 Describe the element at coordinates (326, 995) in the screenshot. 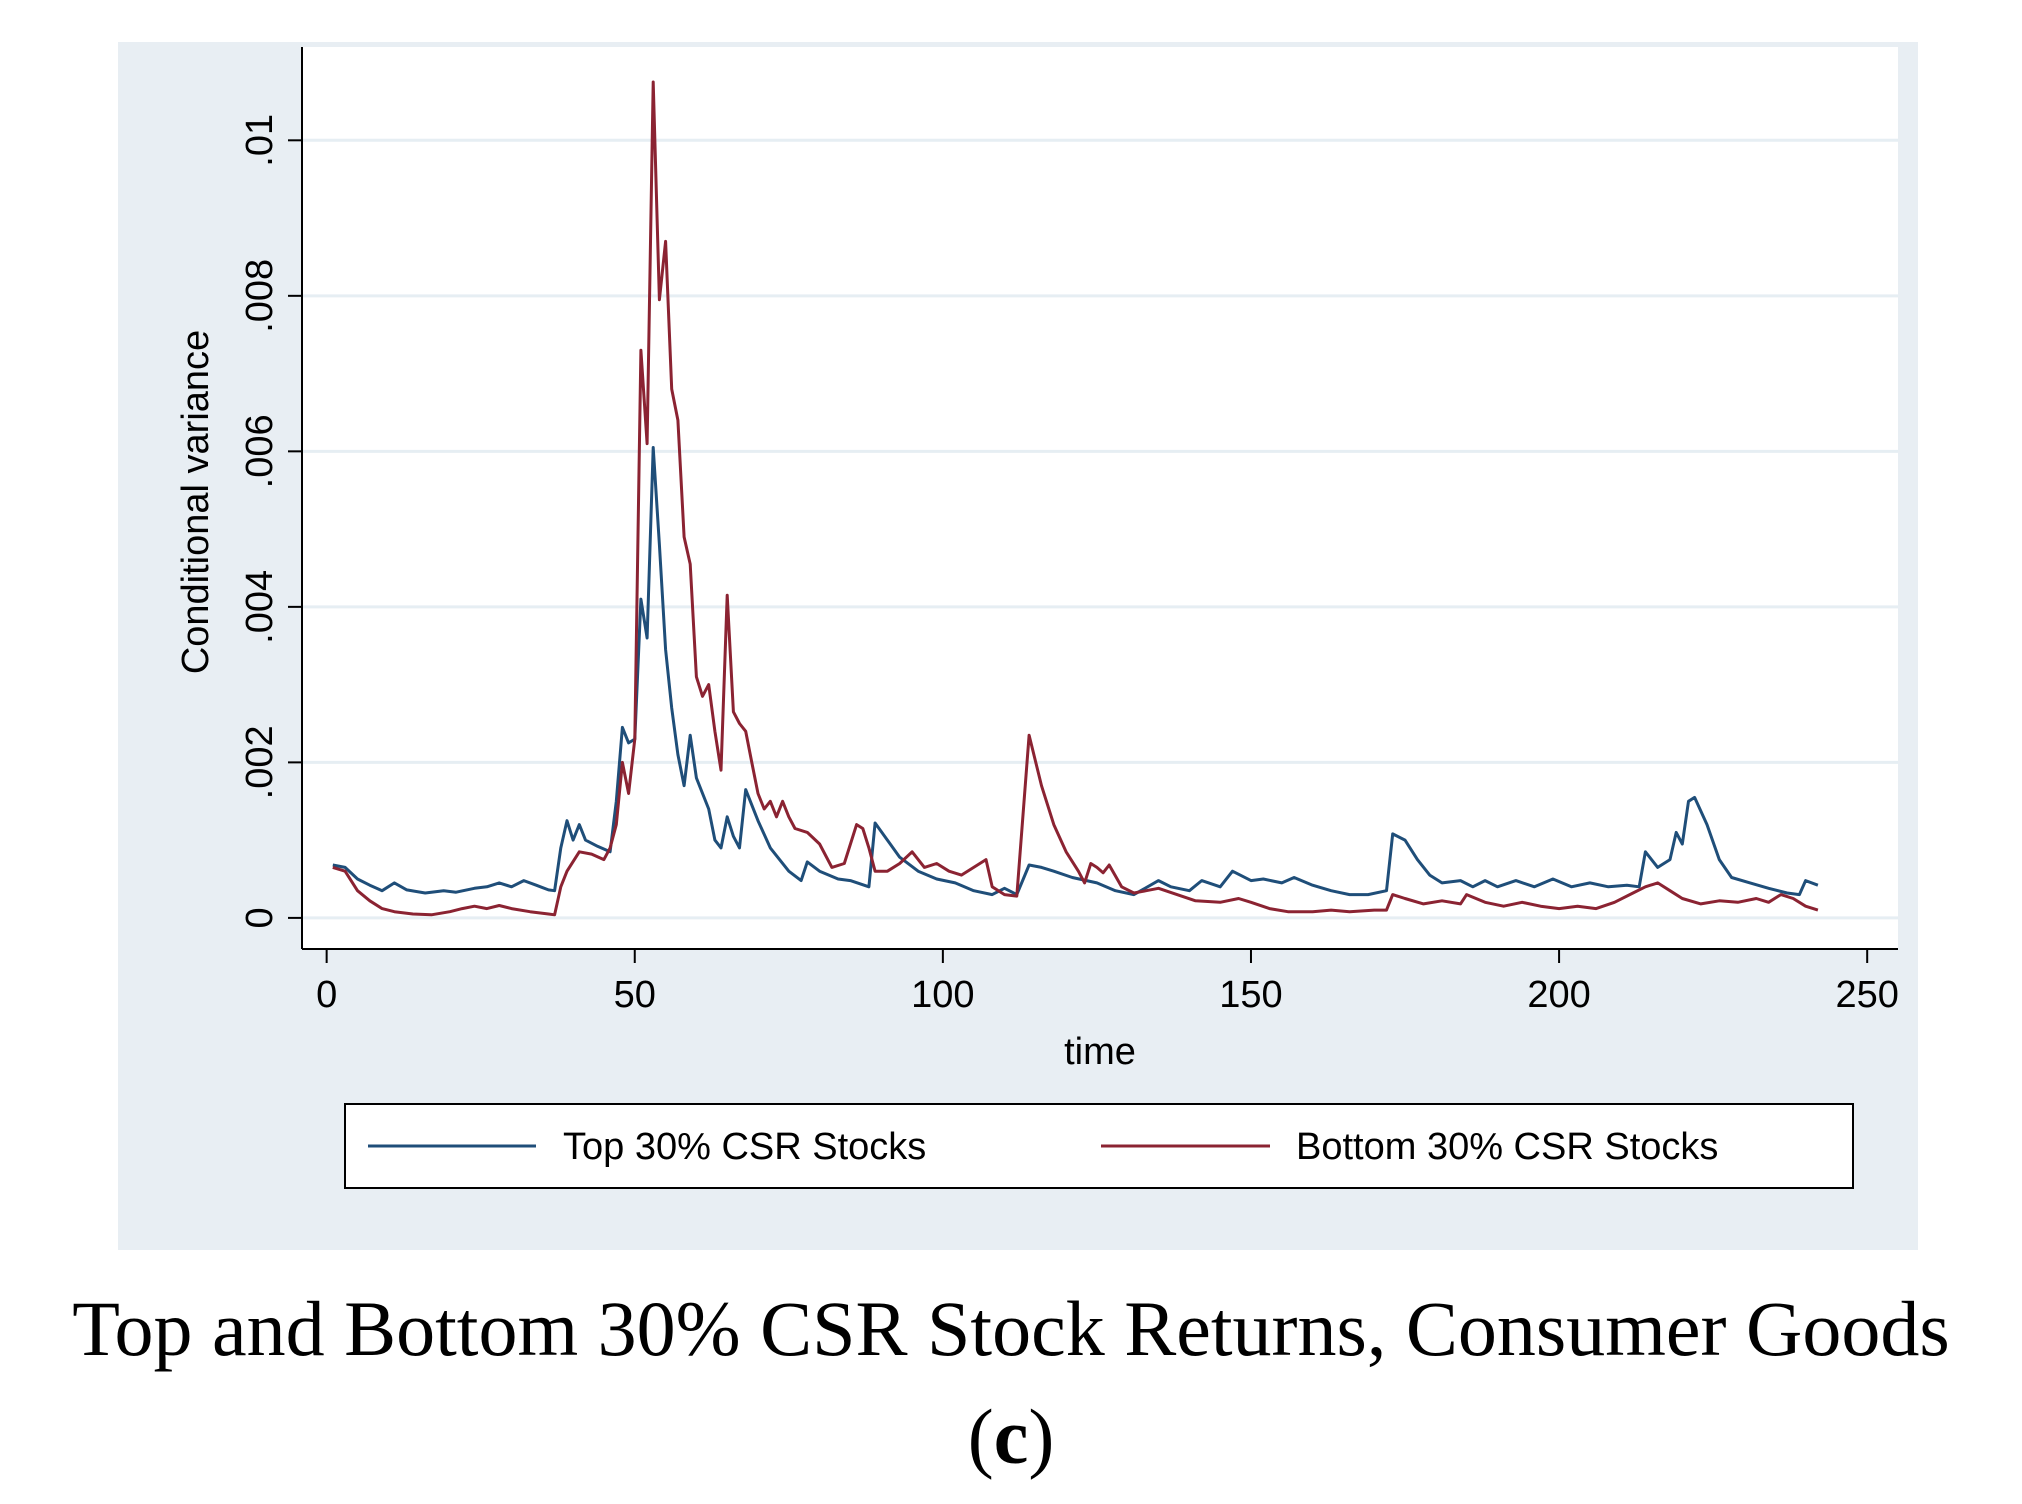

I see `x-tick-label: 0` at that location.